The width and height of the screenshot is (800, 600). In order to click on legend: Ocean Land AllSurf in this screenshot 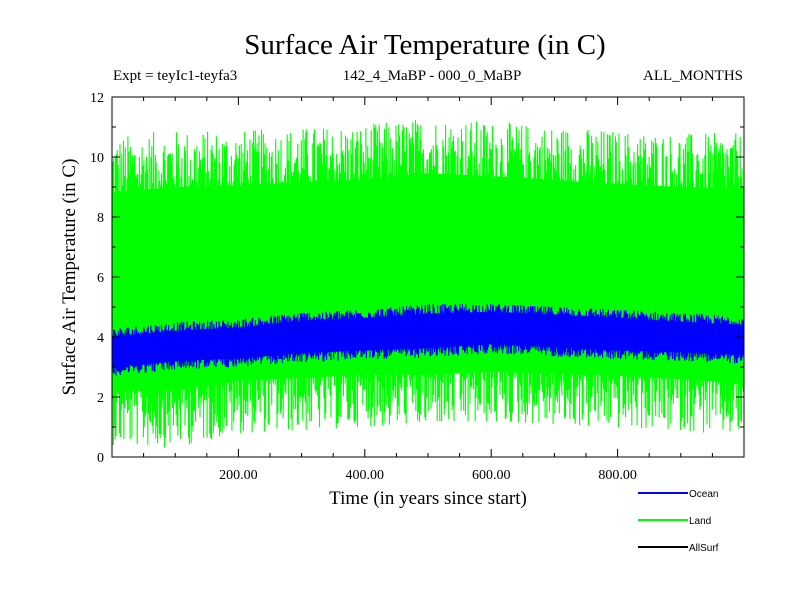, I will do `click(678, 521)`.